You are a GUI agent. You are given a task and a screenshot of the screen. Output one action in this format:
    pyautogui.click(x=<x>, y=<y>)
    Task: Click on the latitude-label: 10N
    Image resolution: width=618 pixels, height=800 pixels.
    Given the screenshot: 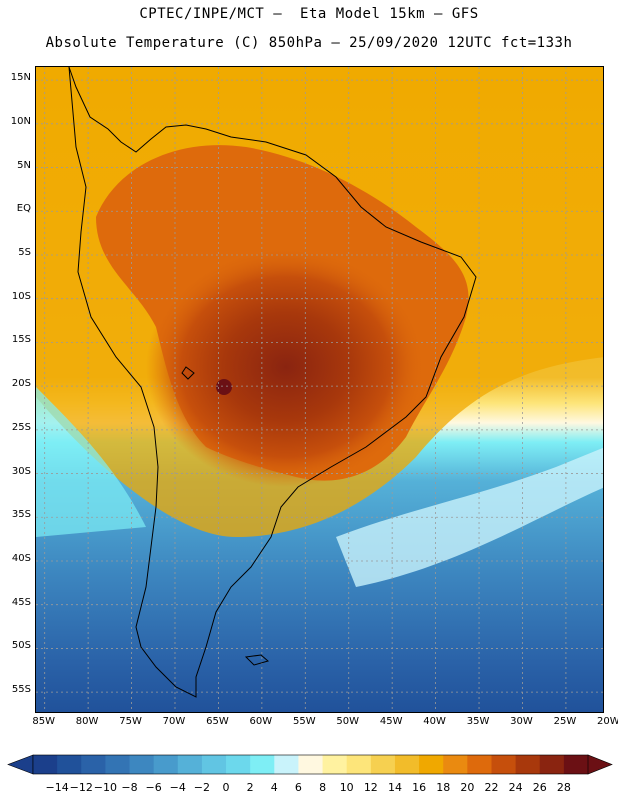 What is the action you would take?
    pyautogui.click(x=20, y=121)
    